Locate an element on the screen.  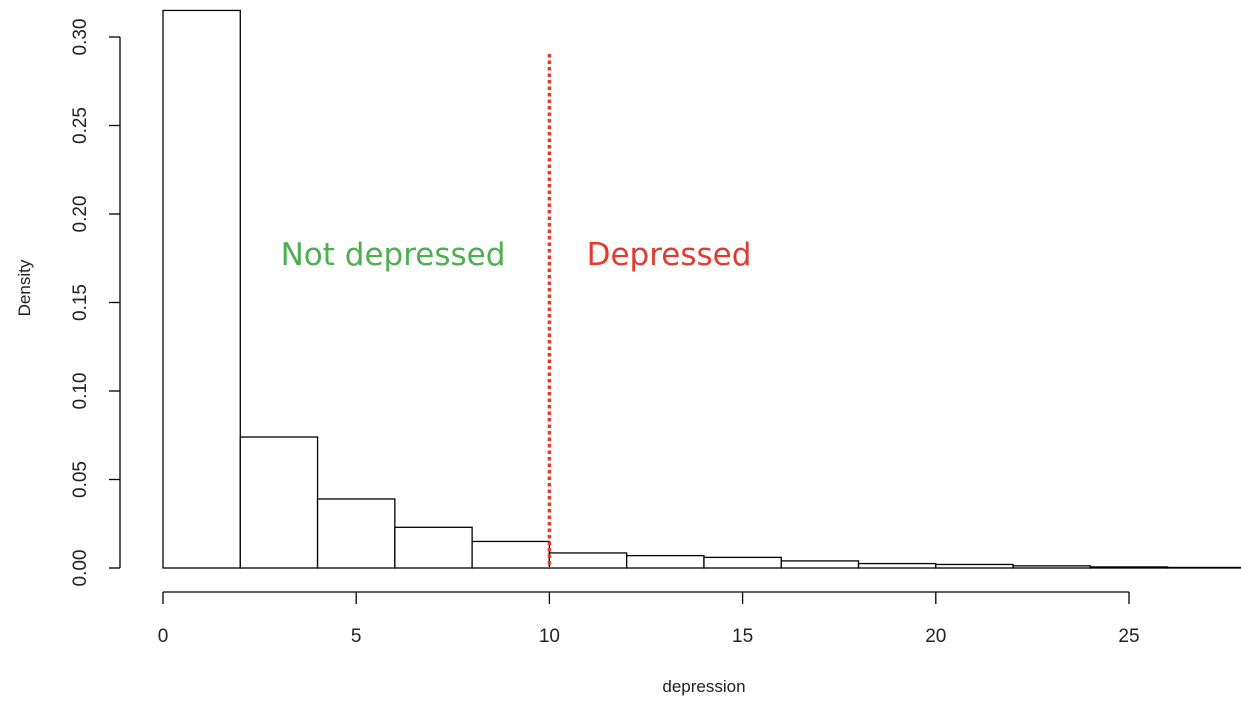
x-tick-label-15: 15 is located at coordinates (742, 636).